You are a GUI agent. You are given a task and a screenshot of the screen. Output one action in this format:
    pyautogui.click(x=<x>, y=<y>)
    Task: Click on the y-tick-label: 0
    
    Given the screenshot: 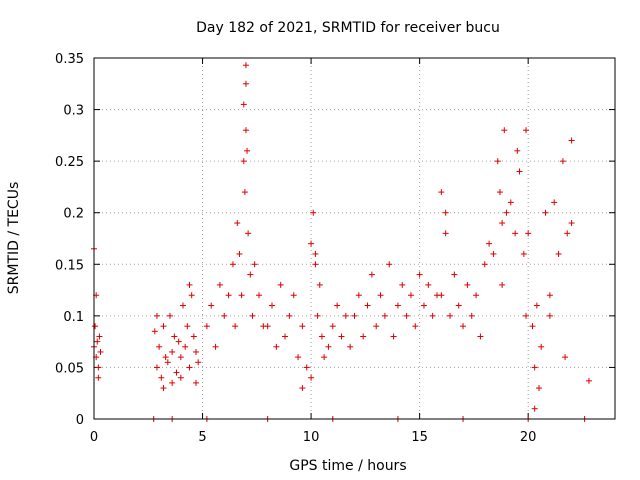 What is the action you would take?
    pyautogui.click(x=80, y=420)
    